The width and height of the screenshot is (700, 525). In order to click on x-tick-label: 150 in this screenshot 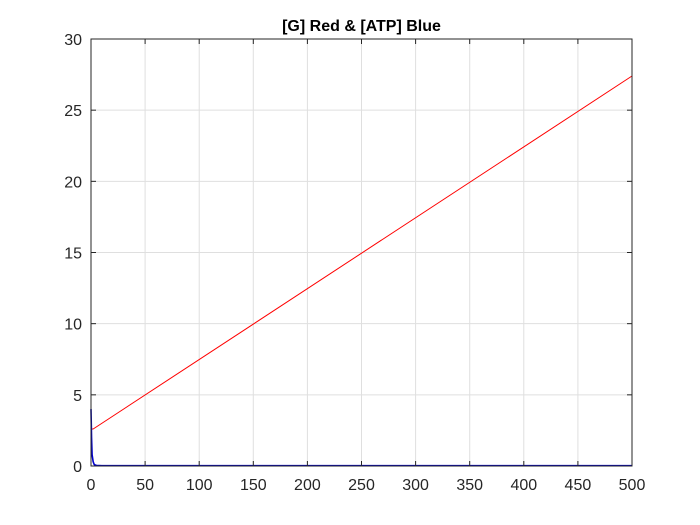, I will do `click(253, 485)`.